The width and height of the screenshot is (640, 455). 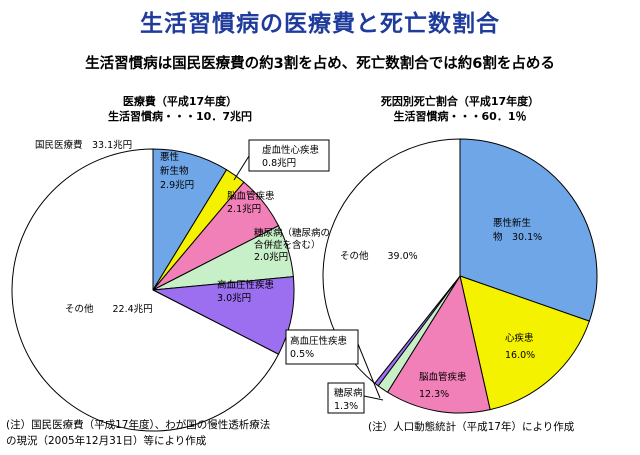 What do you see at coordinates (245, 291) in the screenshot?
I see `left-label-hypertension: 高血圧性疾患 3.0兆円` at bounding box center [245, 291].